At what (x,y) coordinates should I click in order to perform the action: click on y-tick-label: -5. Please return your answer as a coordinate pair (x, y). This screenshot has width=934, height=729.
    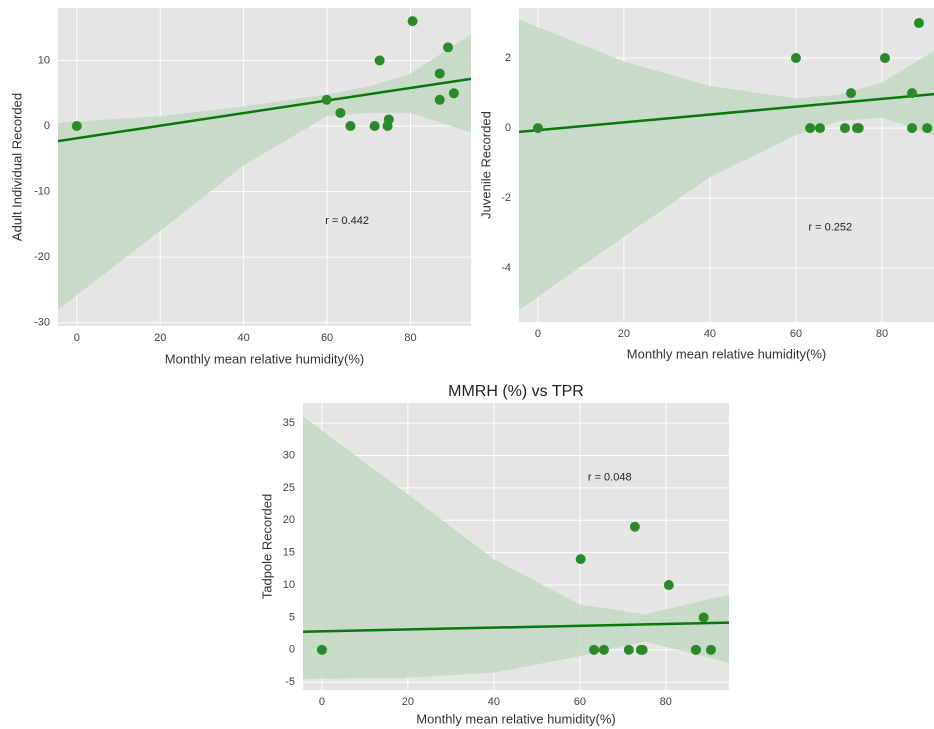
    Looking at the image, I should click on (290, 682).